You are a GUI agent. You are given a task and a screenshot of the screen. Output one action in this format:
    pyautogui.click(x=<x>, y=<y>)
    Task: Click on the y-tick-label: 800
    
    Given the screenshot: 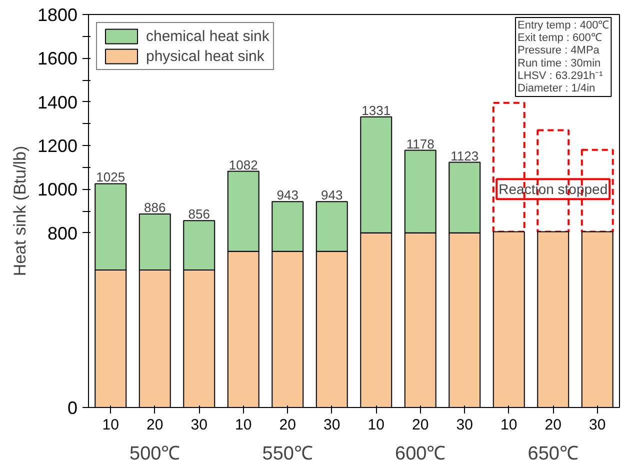 What is the action you would take?
    pyautogui.click(x=62, y=233)
    